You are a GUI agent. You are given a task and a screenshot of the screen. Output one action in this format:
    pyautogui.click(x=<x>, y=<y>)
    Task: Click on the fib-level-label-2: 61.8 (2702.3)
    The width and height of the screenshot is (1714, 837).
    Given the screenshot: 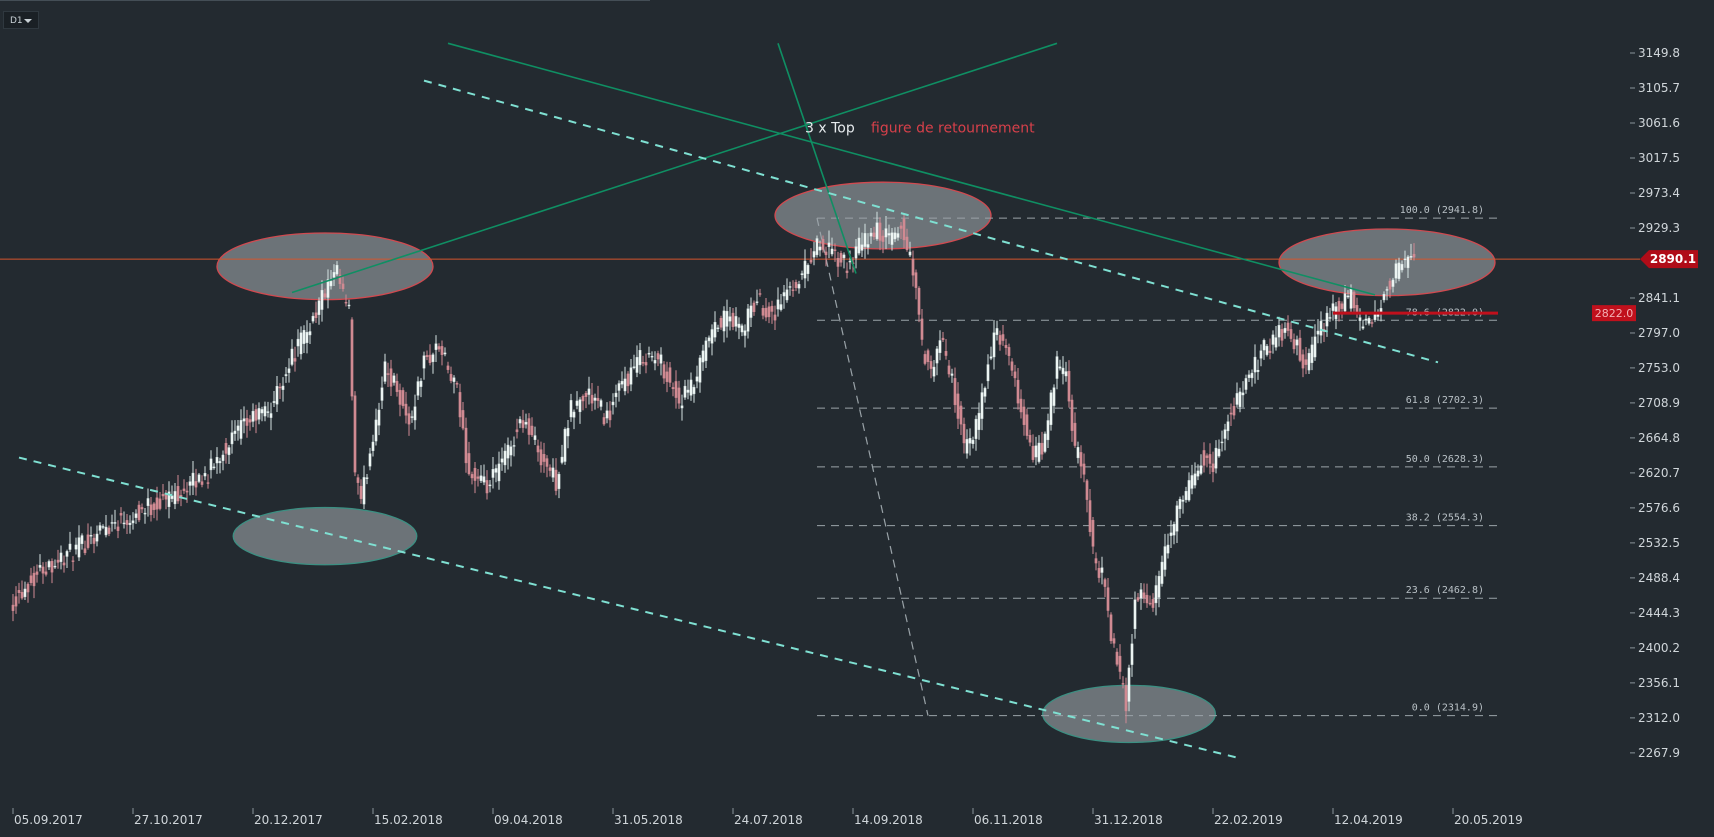 What is the action you would take?
    pyautogui.click(x=1445, y=400)
    